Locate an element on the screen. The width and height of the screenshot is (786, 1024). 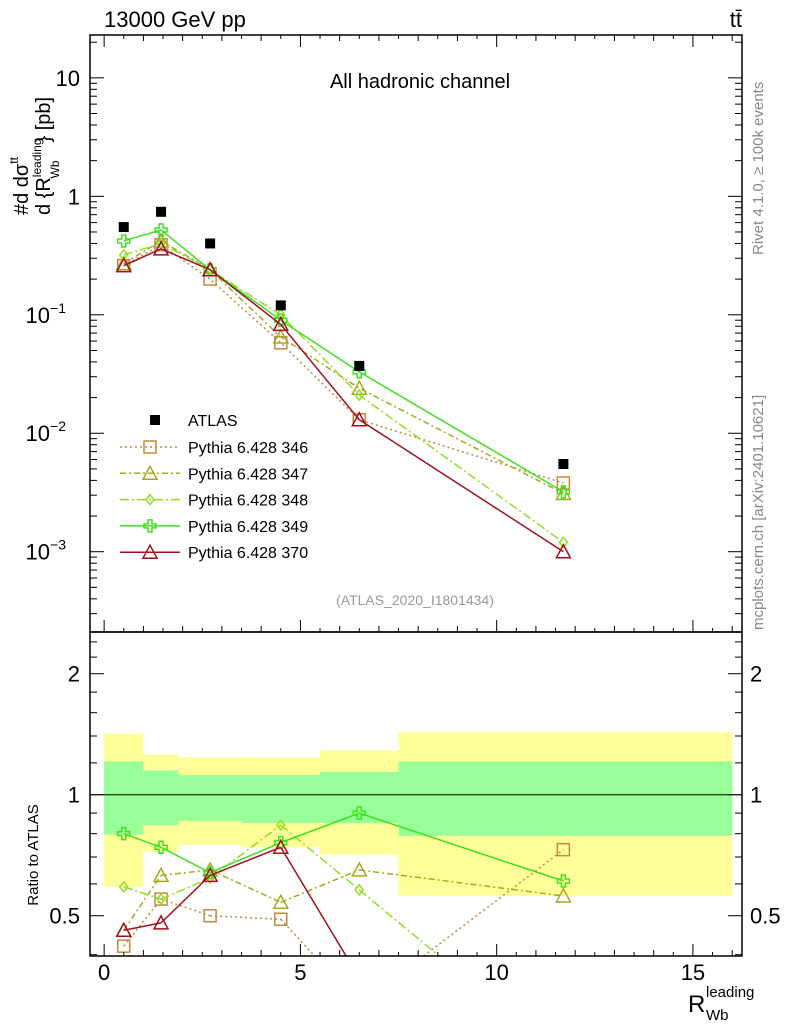
analysis-label: (ATLAS_2020_I1801434) is located at coordinates (415, 600).